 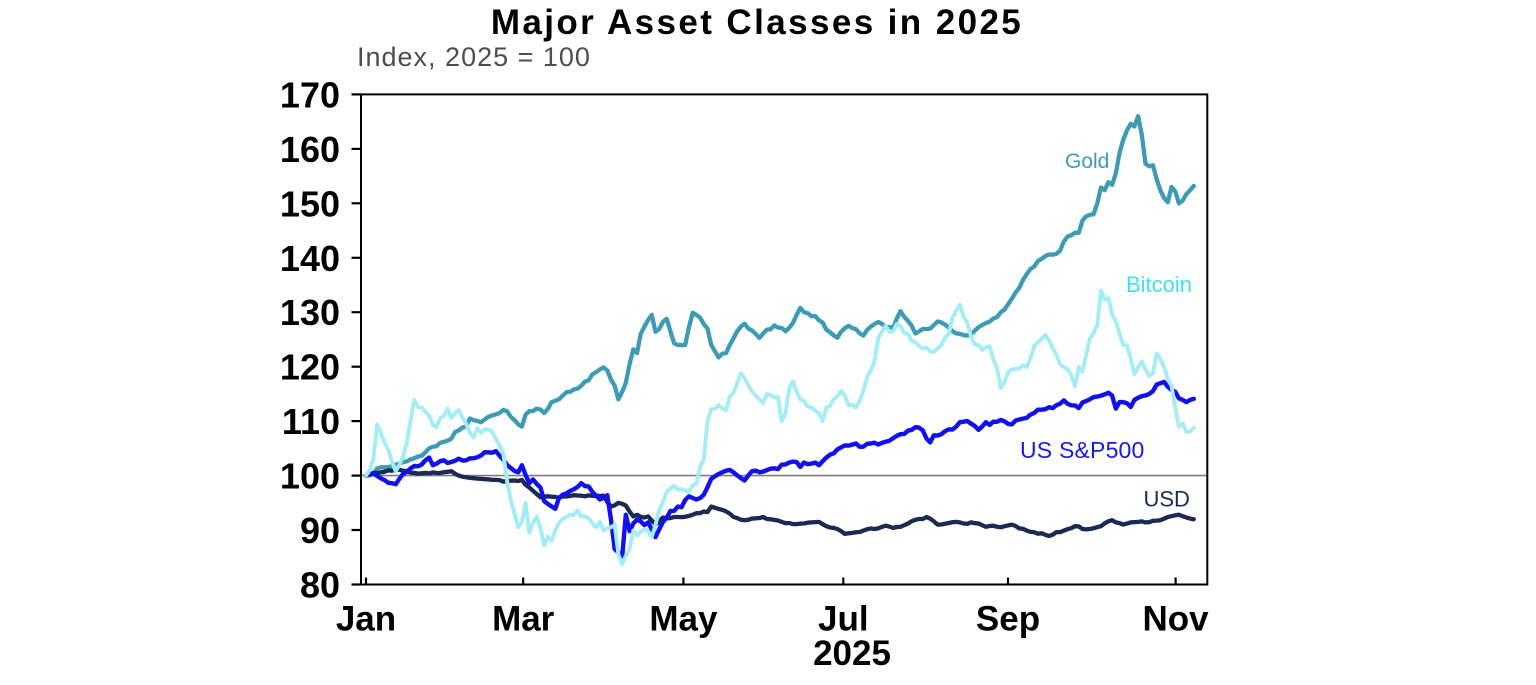 What do you see at coordinates (320, 585) in the screenshot?
I see `svg-text: 80` at bounding box center [320, 585].